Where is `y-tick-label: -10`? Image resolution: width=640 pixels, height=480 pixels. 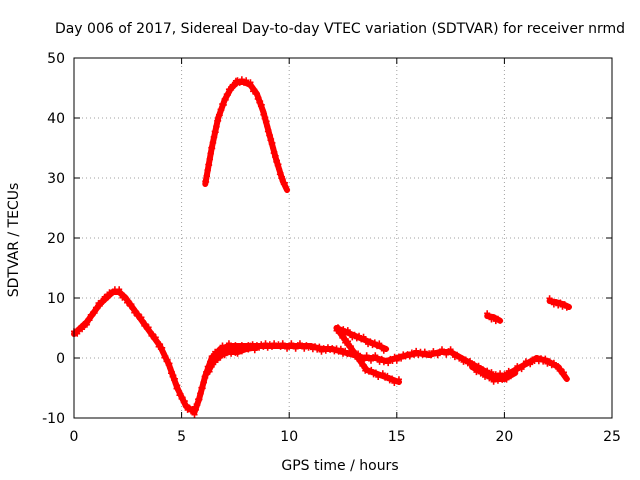 y-tick-label: -10 is located at coordinates (53, 419).